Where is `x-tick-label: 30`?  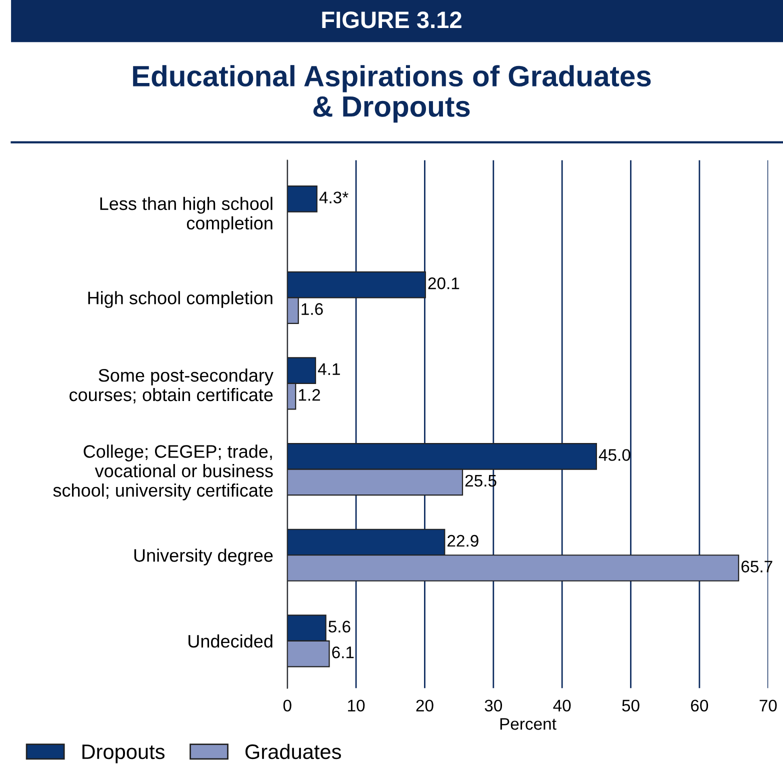
x-tick-label: 30 is located at coordinates (493, 706).